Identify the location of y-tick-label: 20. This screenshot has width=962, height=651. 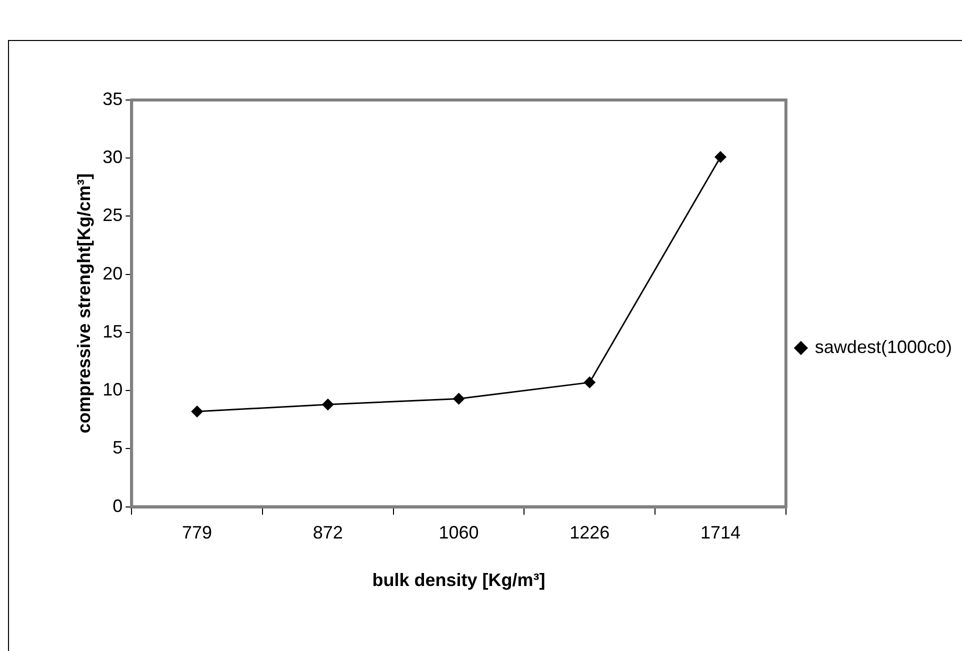
(112, 273).